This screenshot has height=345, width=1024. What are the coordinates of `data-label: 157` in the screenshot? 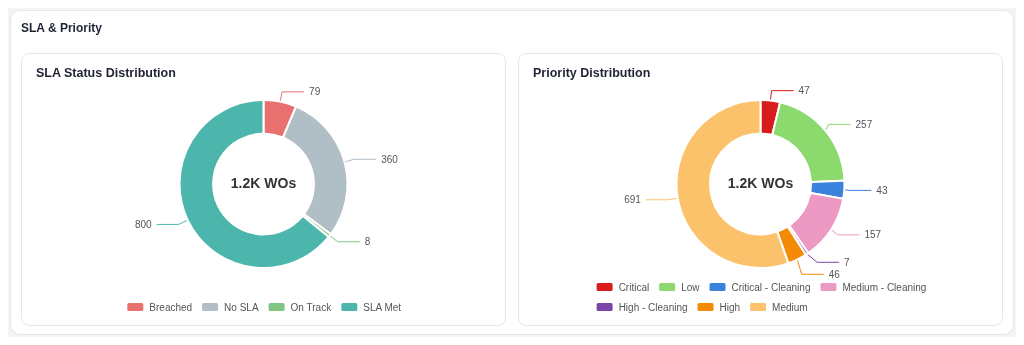 It's located at (873, 235).